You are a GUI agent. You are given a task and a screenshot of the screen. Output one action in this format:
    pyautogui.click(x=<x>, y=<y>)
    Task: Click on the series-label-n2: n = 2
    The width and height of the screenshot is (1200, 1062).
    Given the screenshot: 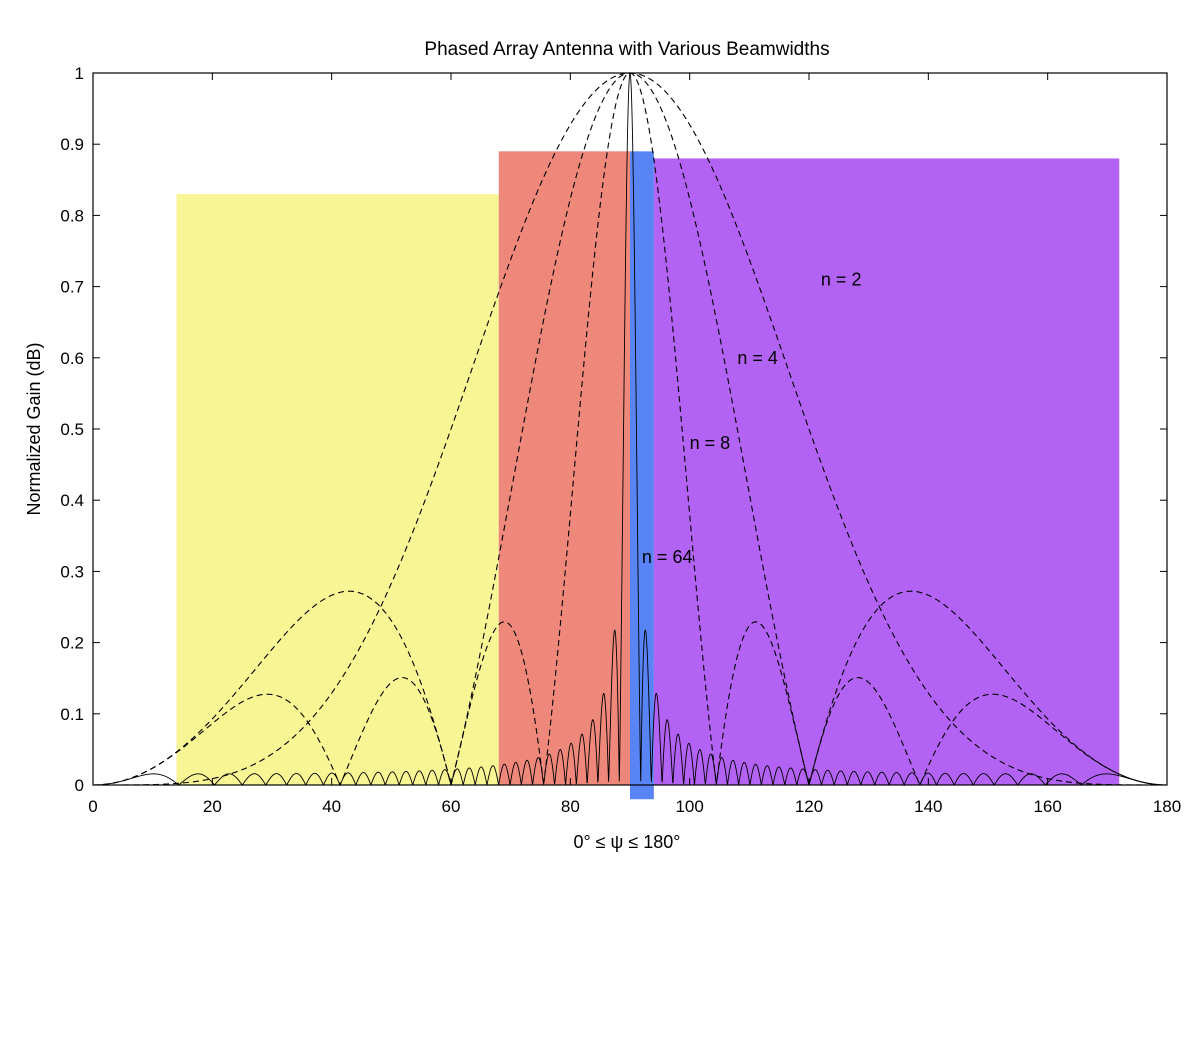 What is the action you would take?
    pyautogui.click(x=841, y=279)
    